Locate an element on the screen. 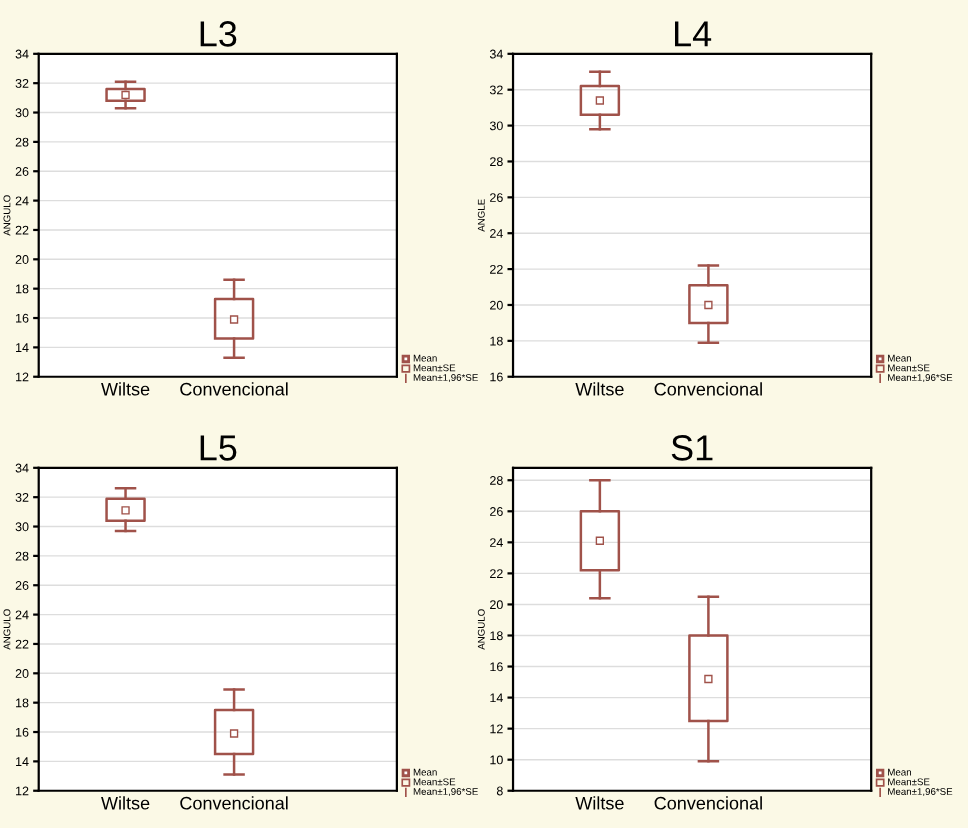  chart-title: S1 is located at coordinates (692, 448).